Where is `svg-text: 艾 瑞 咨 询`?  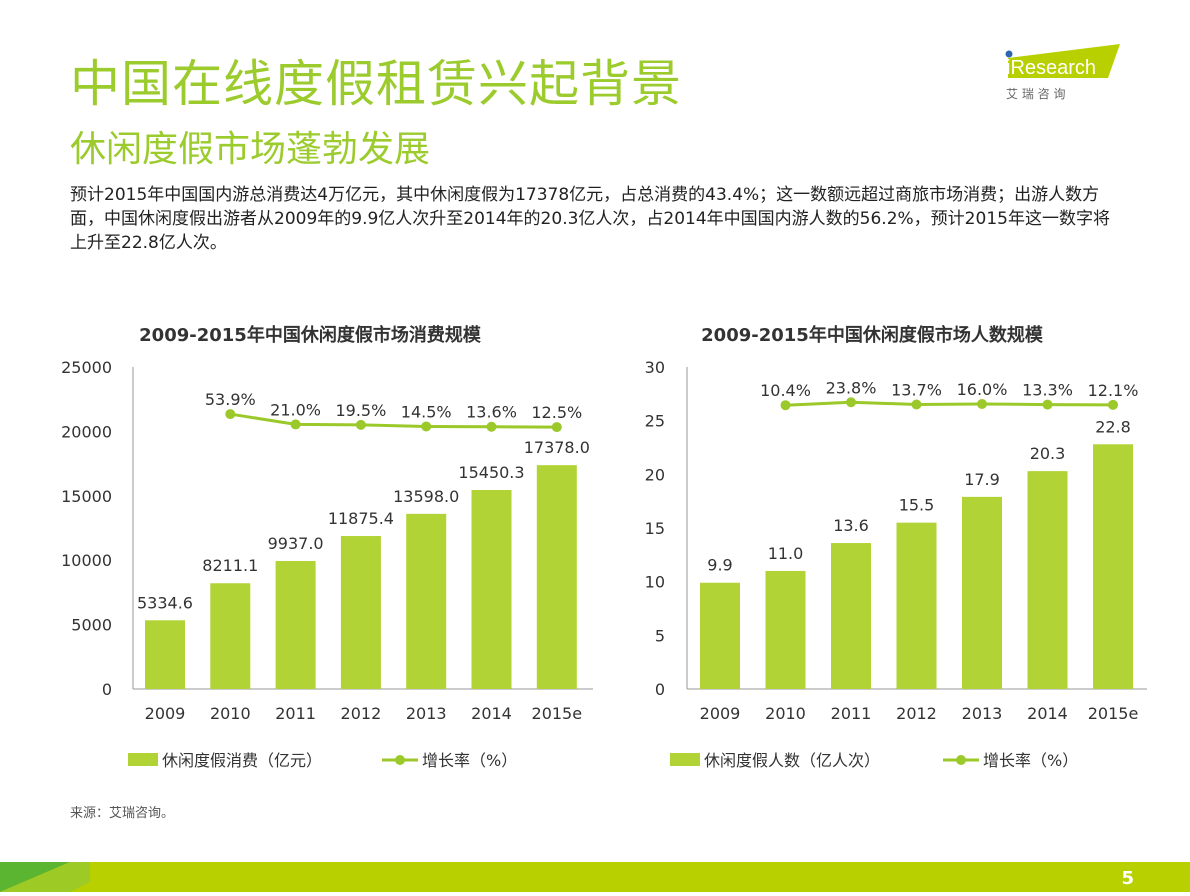 svg-text: 艾 瑞 咨 询 is located at coordinates (1035, 93).